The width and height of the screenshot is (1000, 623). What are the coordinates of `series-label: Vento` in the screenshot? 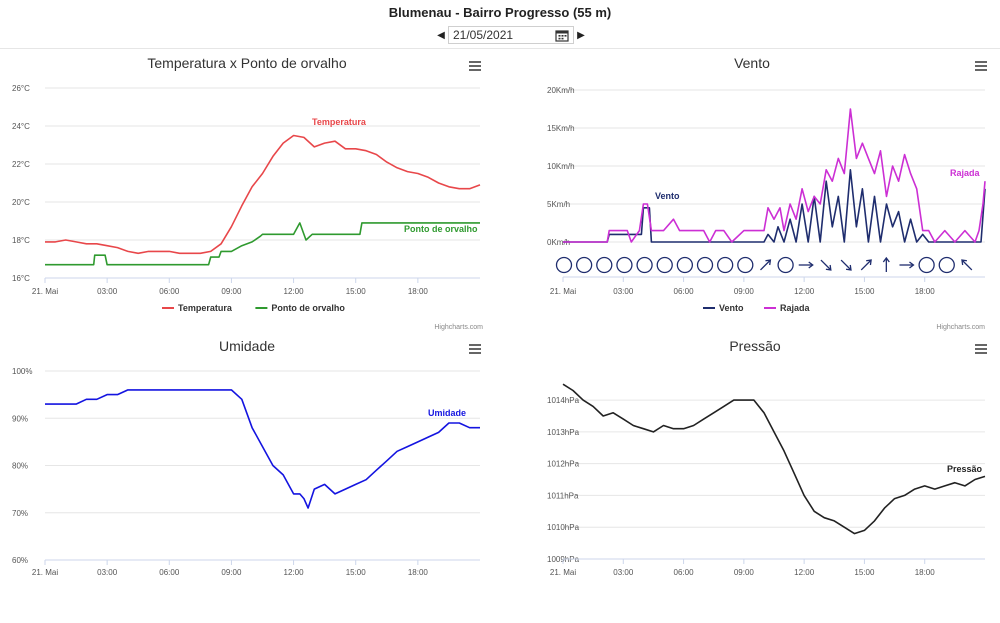 It's located at (667, 196).